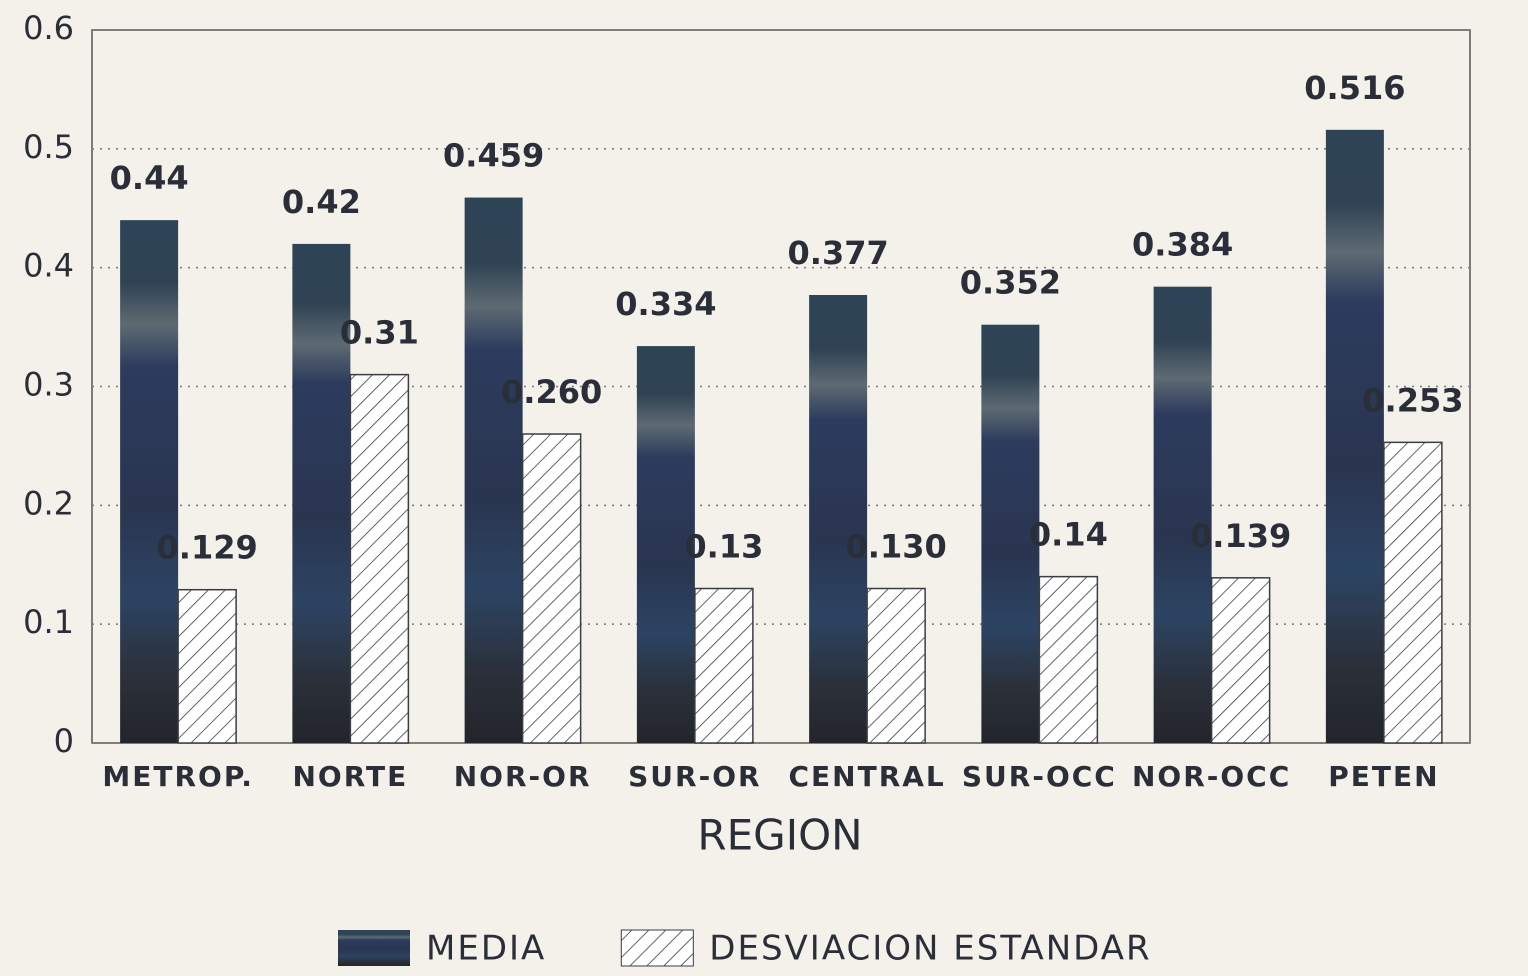  I want to click on data-label: 0.129, so click(207, 548).